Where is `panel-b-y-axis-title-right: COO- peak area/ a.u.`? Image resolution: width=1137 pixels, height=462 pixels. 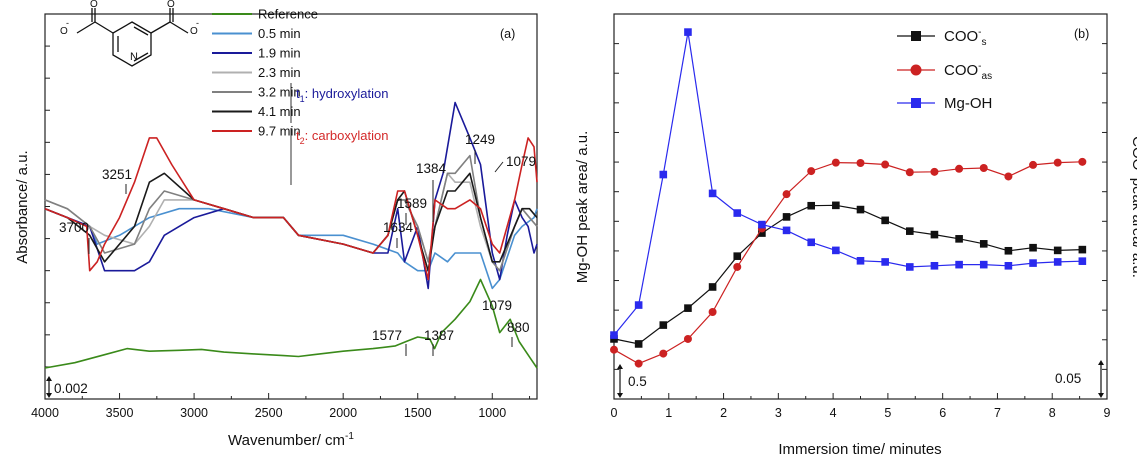 panel-b-y-axis-title-right: COO- peak area/ a.u. is located at coordinates (1133, 207).